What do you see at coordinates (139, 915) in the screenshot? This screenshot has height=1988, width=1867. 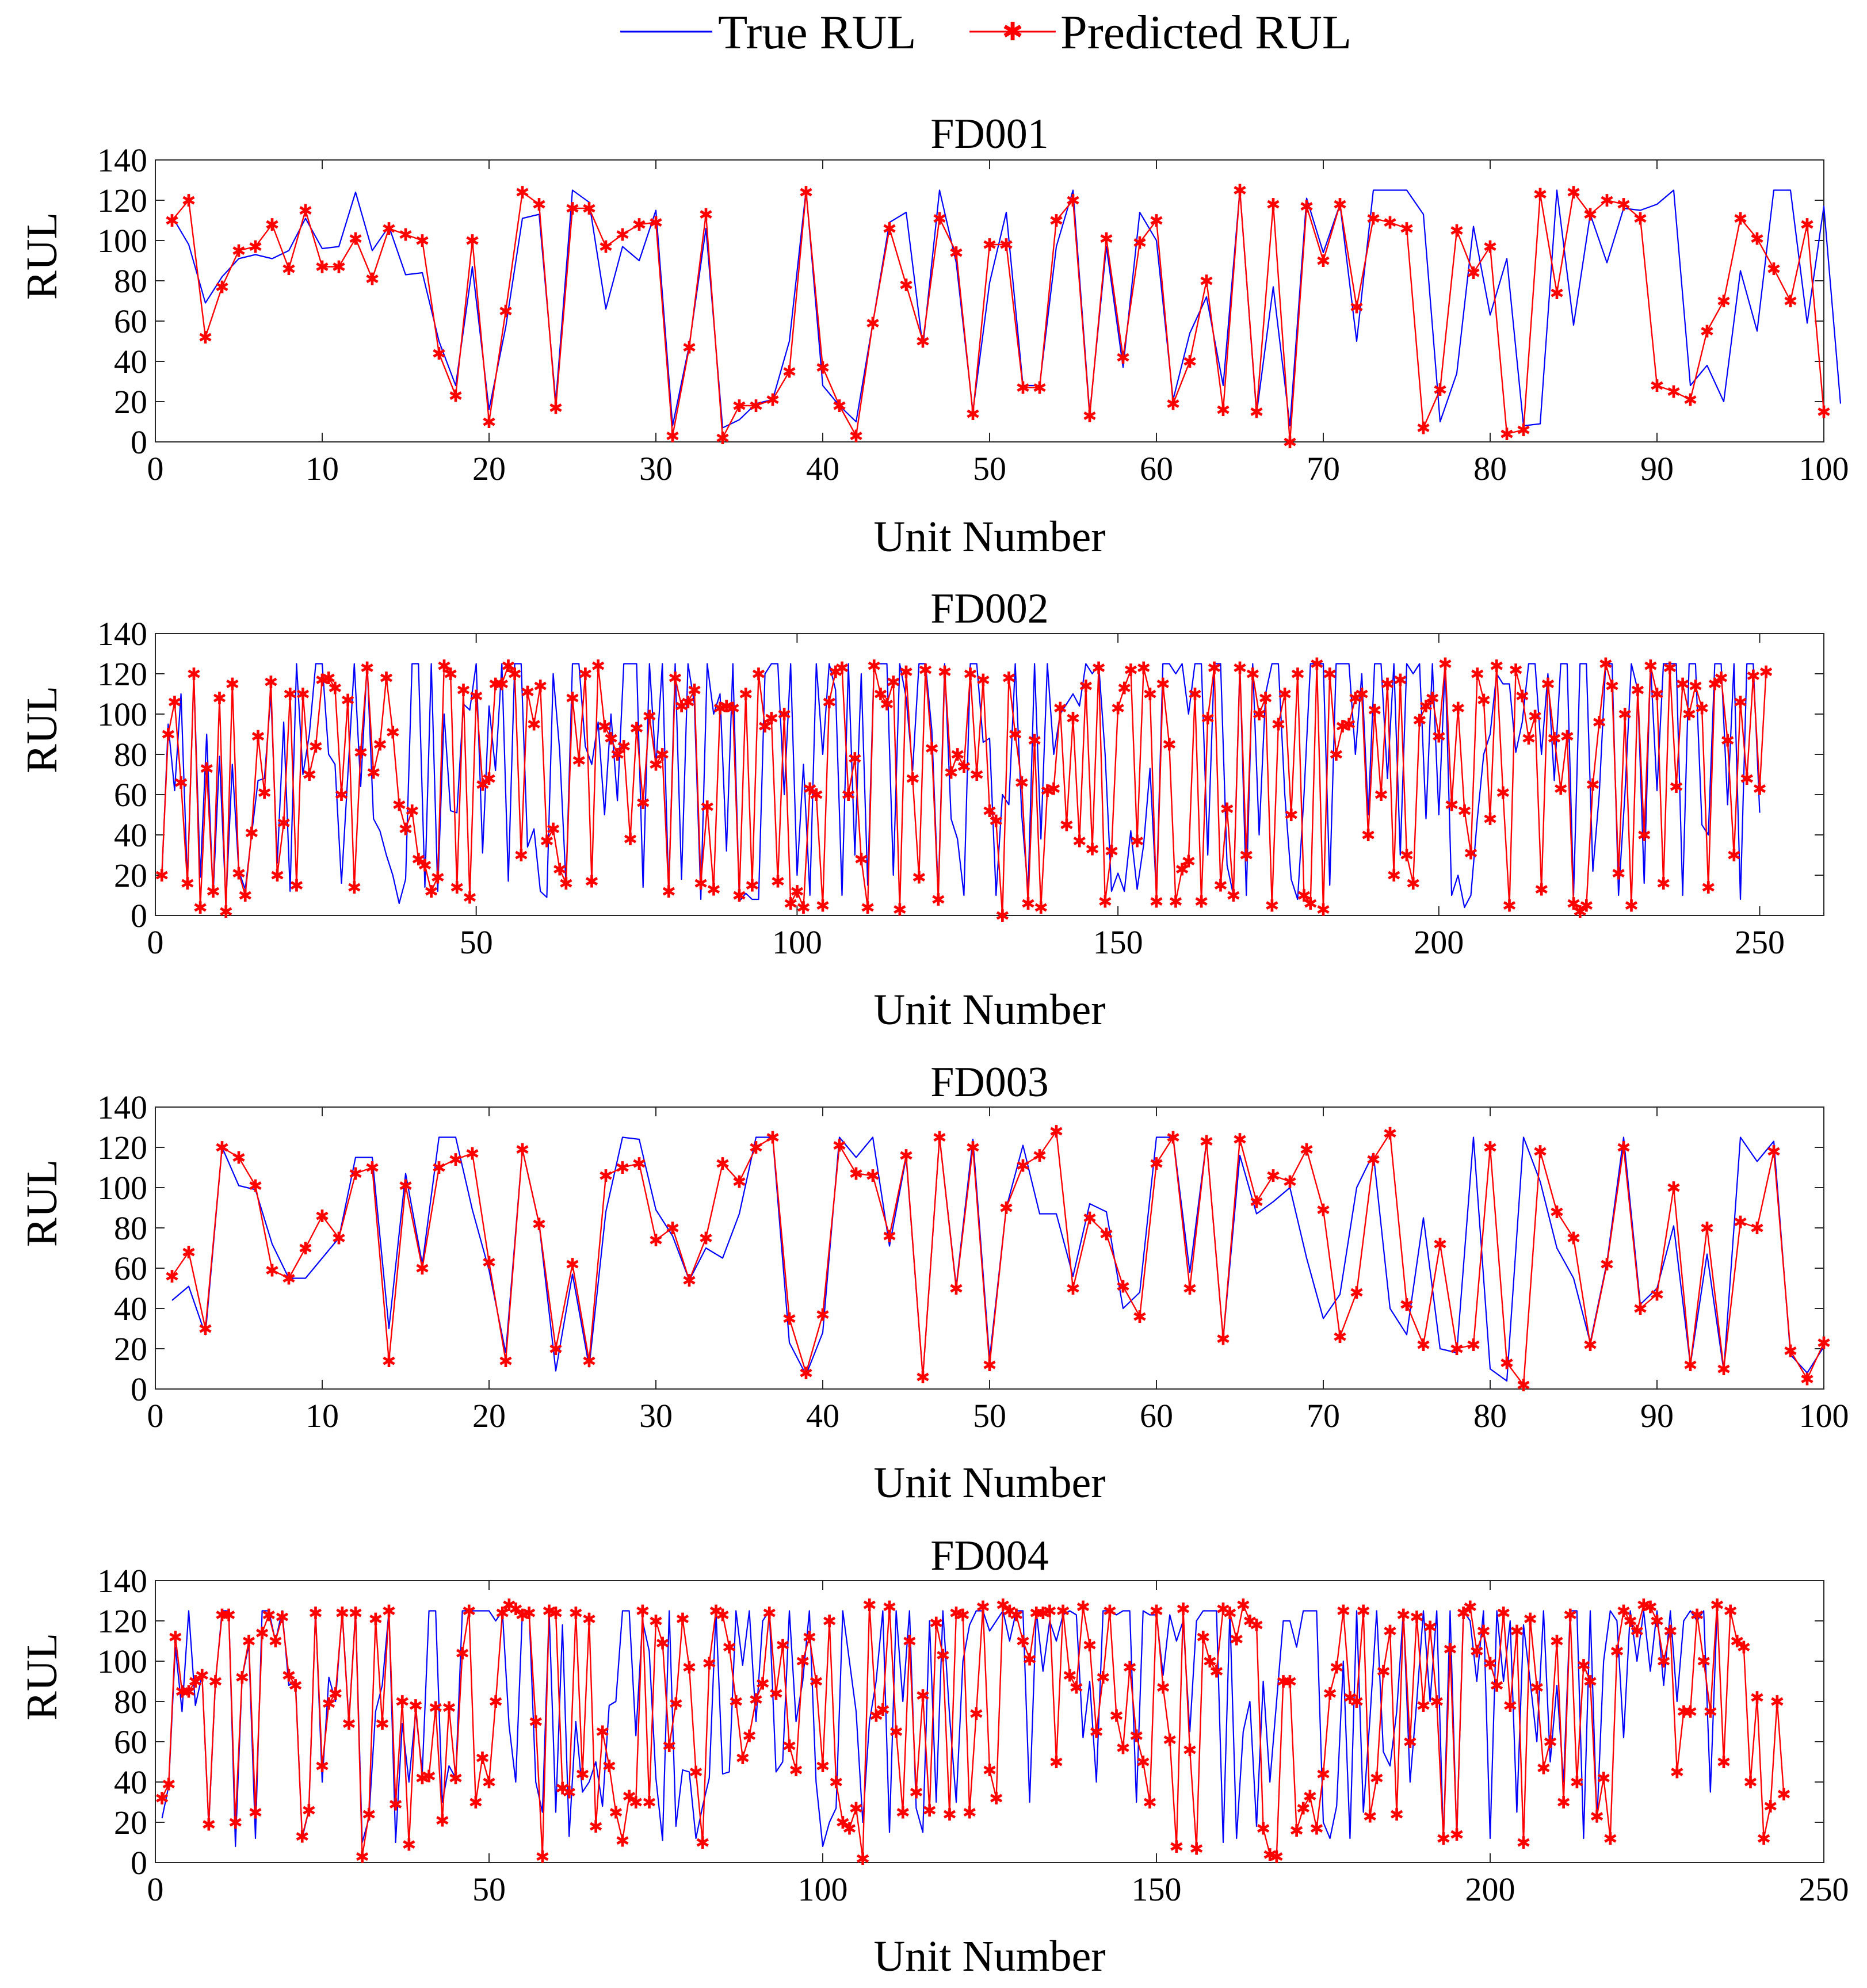 I see `panel-fd002-ytick-label: 0` at bounding box center [139, 915].